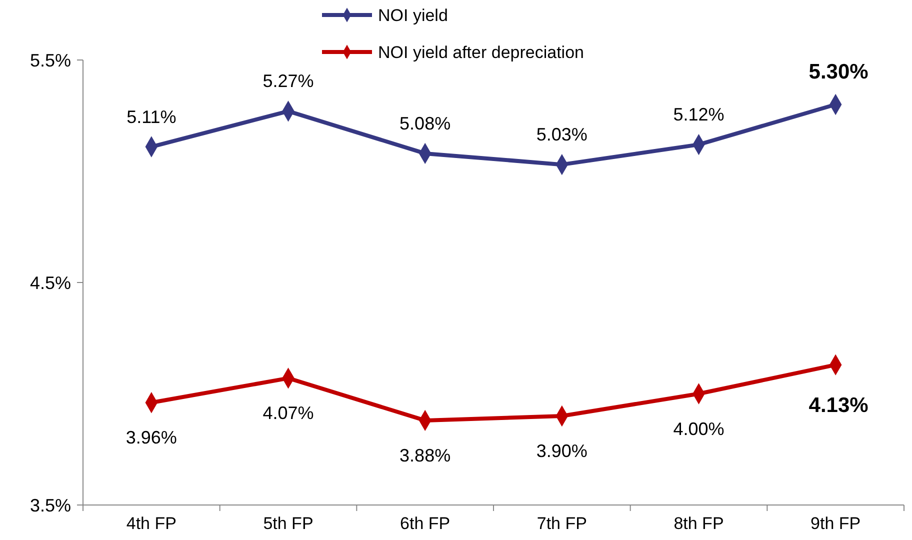 The image size is (912, 540). What do you see at coordinates (288, 413) in the screenshot?
I see `data-label: 4.07%` at bounding box center [288, 413].